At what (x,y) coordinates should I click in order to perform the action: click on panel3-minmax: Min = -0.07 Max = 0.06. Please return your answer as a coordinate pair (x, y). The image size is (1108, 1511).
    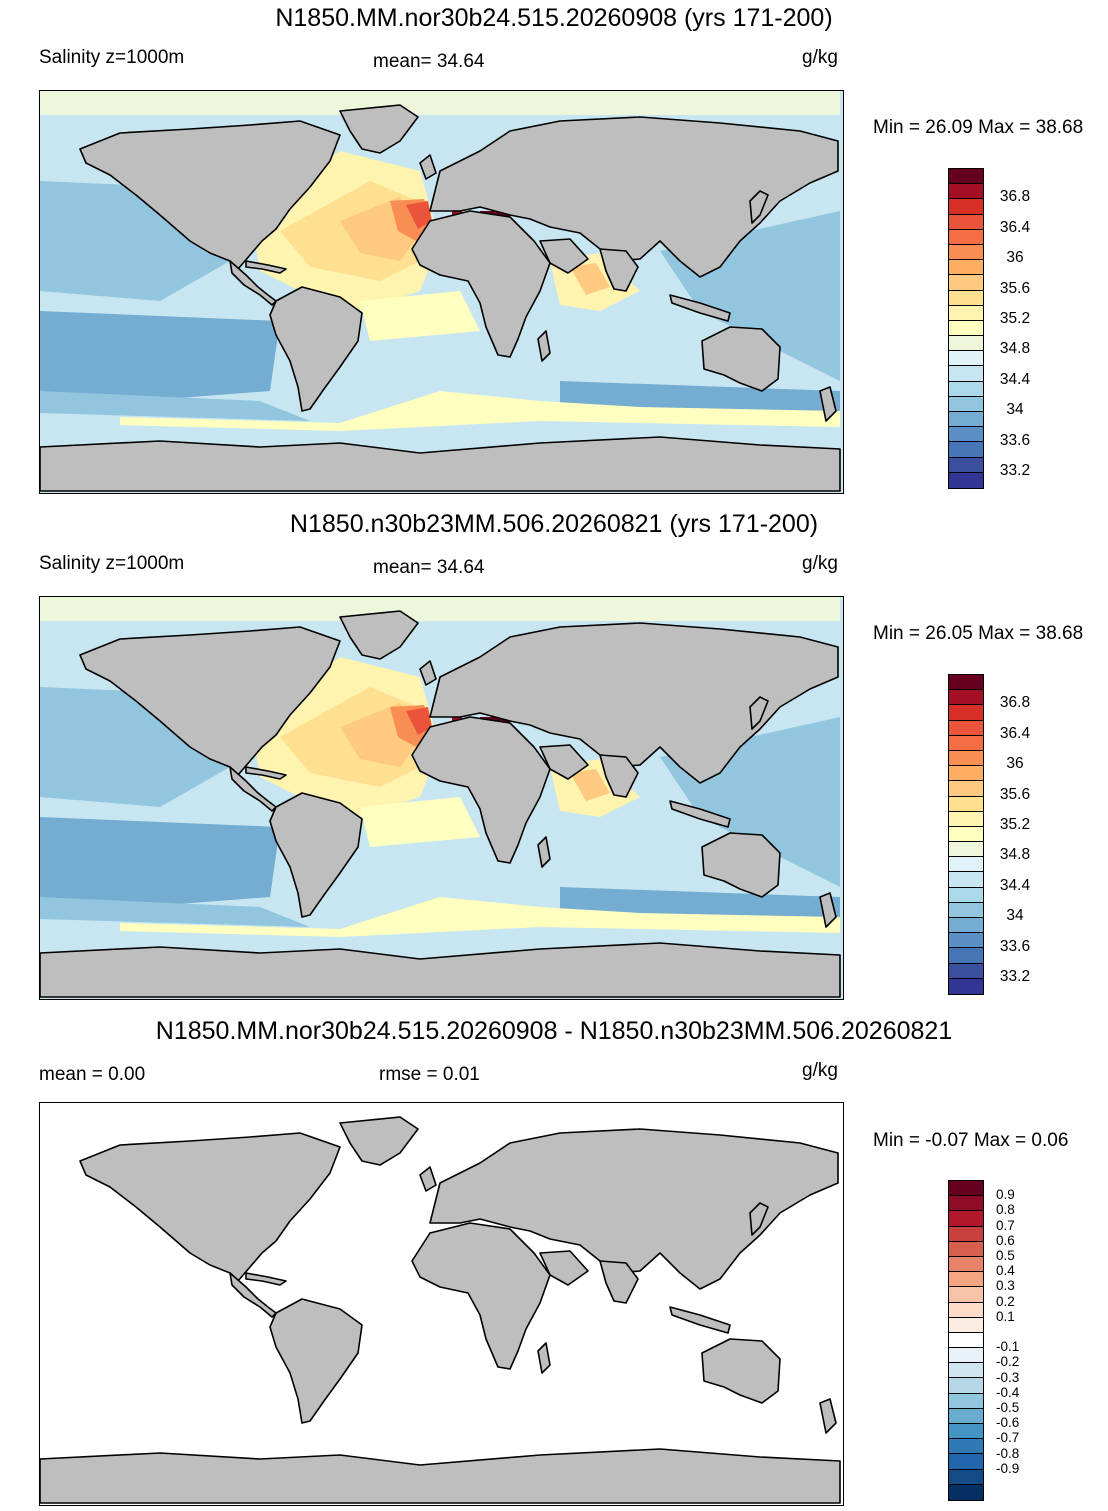
    Looking at the image, I should click on (971, 1140).